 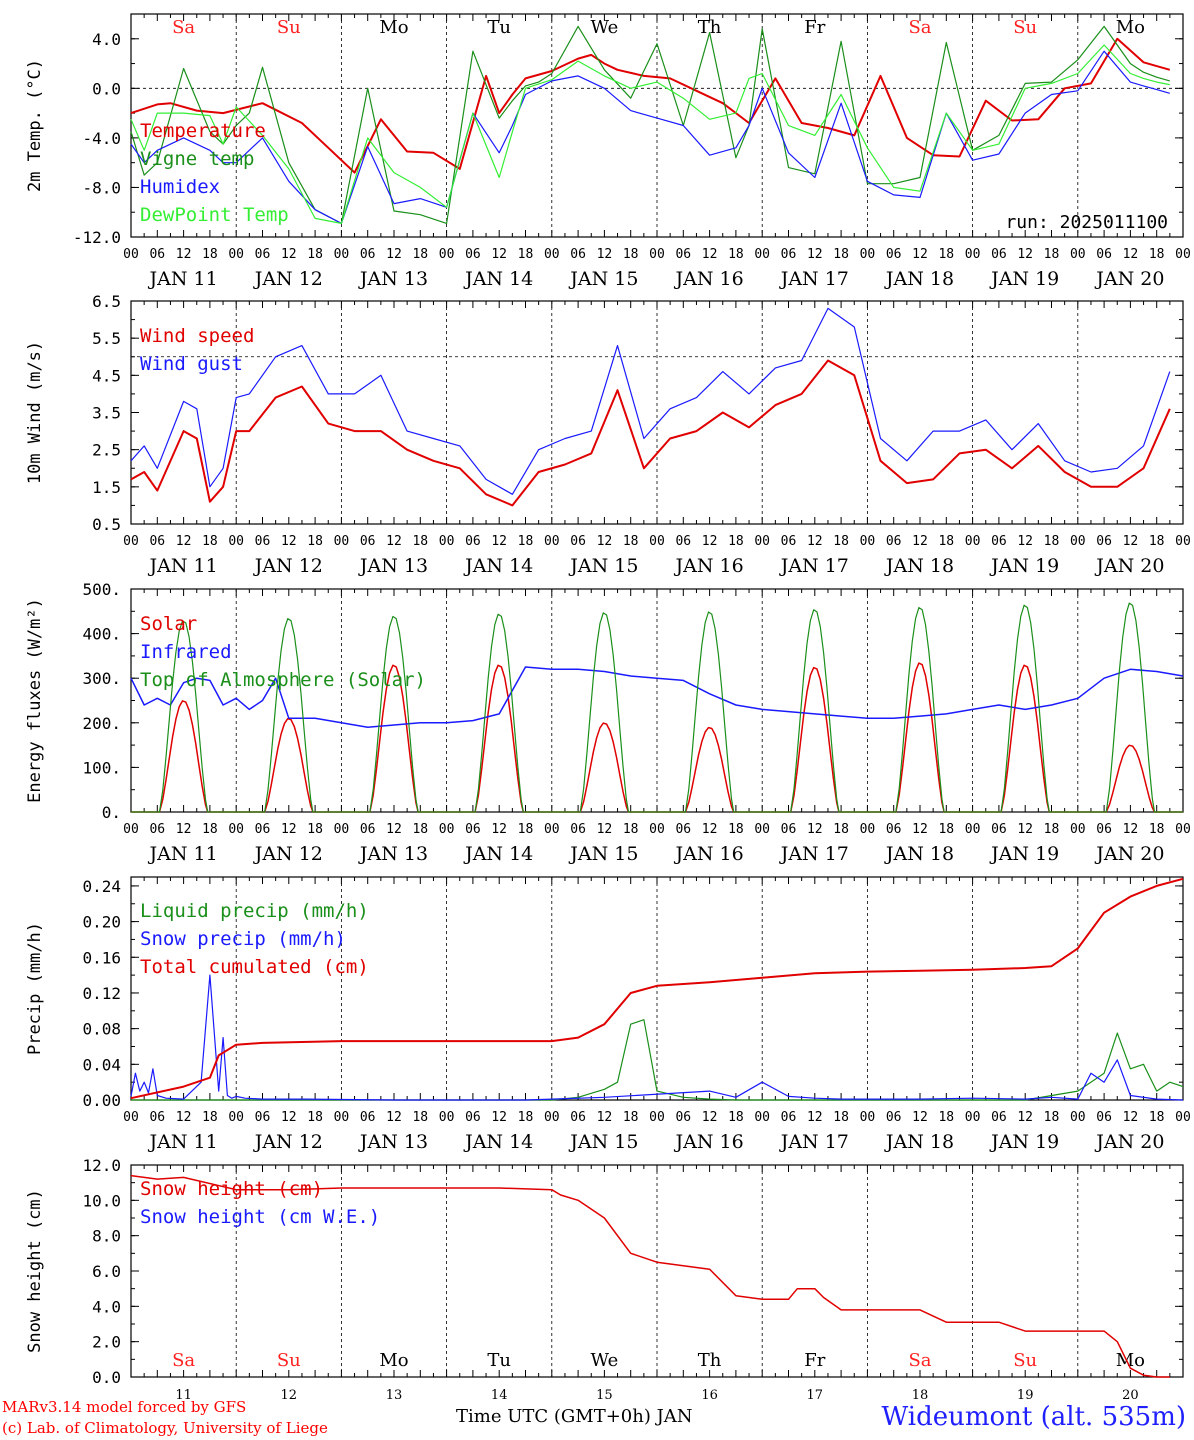 What do you see at coordinates (1025, 1395) in the screenshot?
I see `day-number-label: 19` at bounding box center [1025, 1395].